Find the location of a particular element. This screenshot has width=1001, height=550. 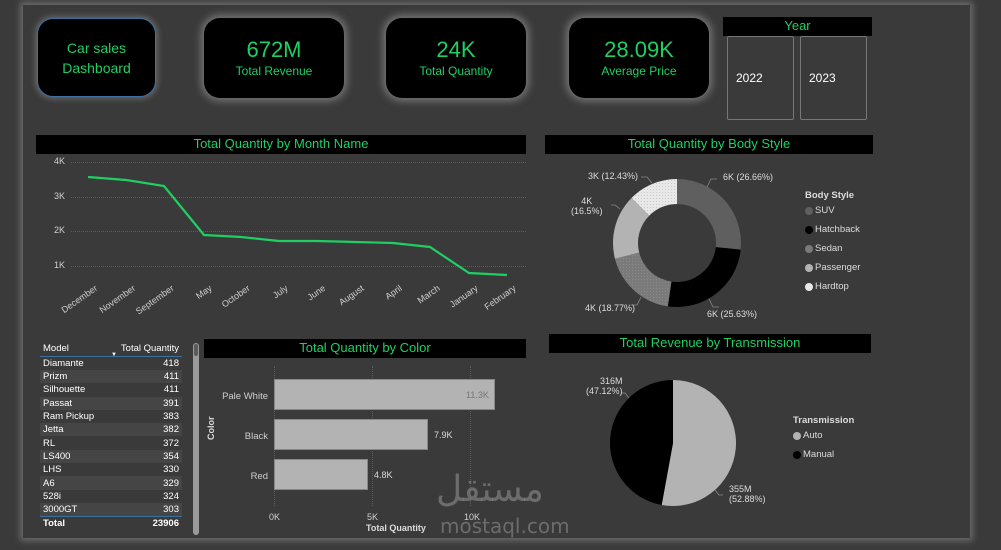

x-tick: October is located at coordinates (235, 296).